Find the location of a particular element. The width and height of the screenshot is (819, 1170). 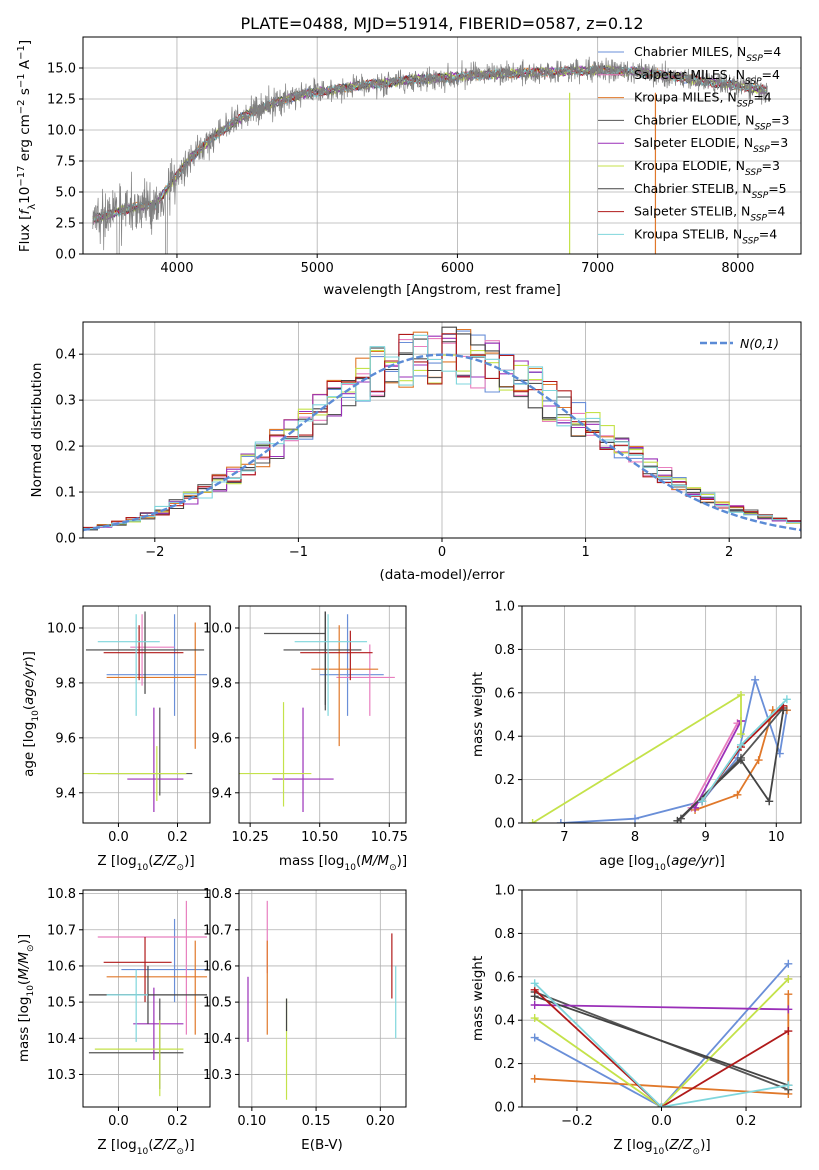

y-tick-label: 0.2 is located at coordinates (504, 1064).